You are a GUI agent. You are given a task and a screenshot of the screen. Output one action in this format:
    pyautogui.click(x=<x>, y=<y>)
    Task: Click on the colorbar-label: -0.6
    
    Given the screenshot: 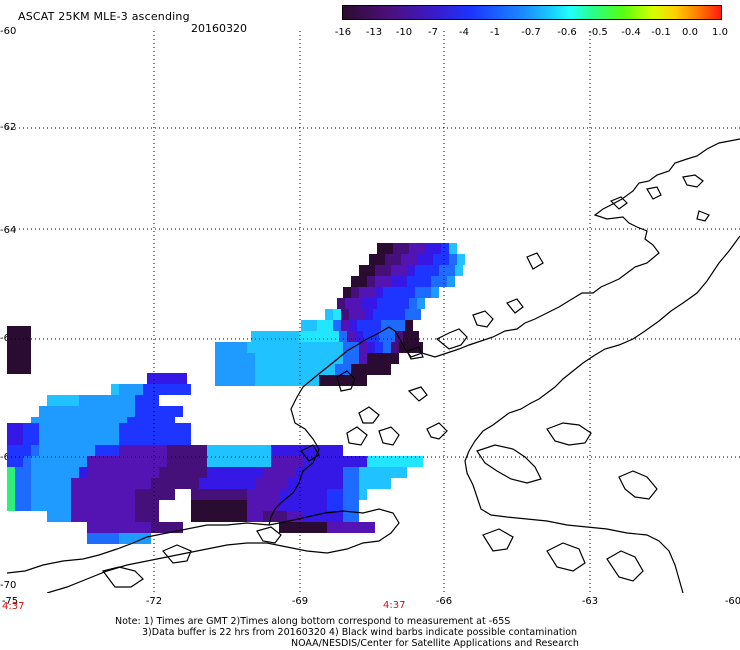 What is the action you would take?
    pyautogui.click(x=567, y=32)
    